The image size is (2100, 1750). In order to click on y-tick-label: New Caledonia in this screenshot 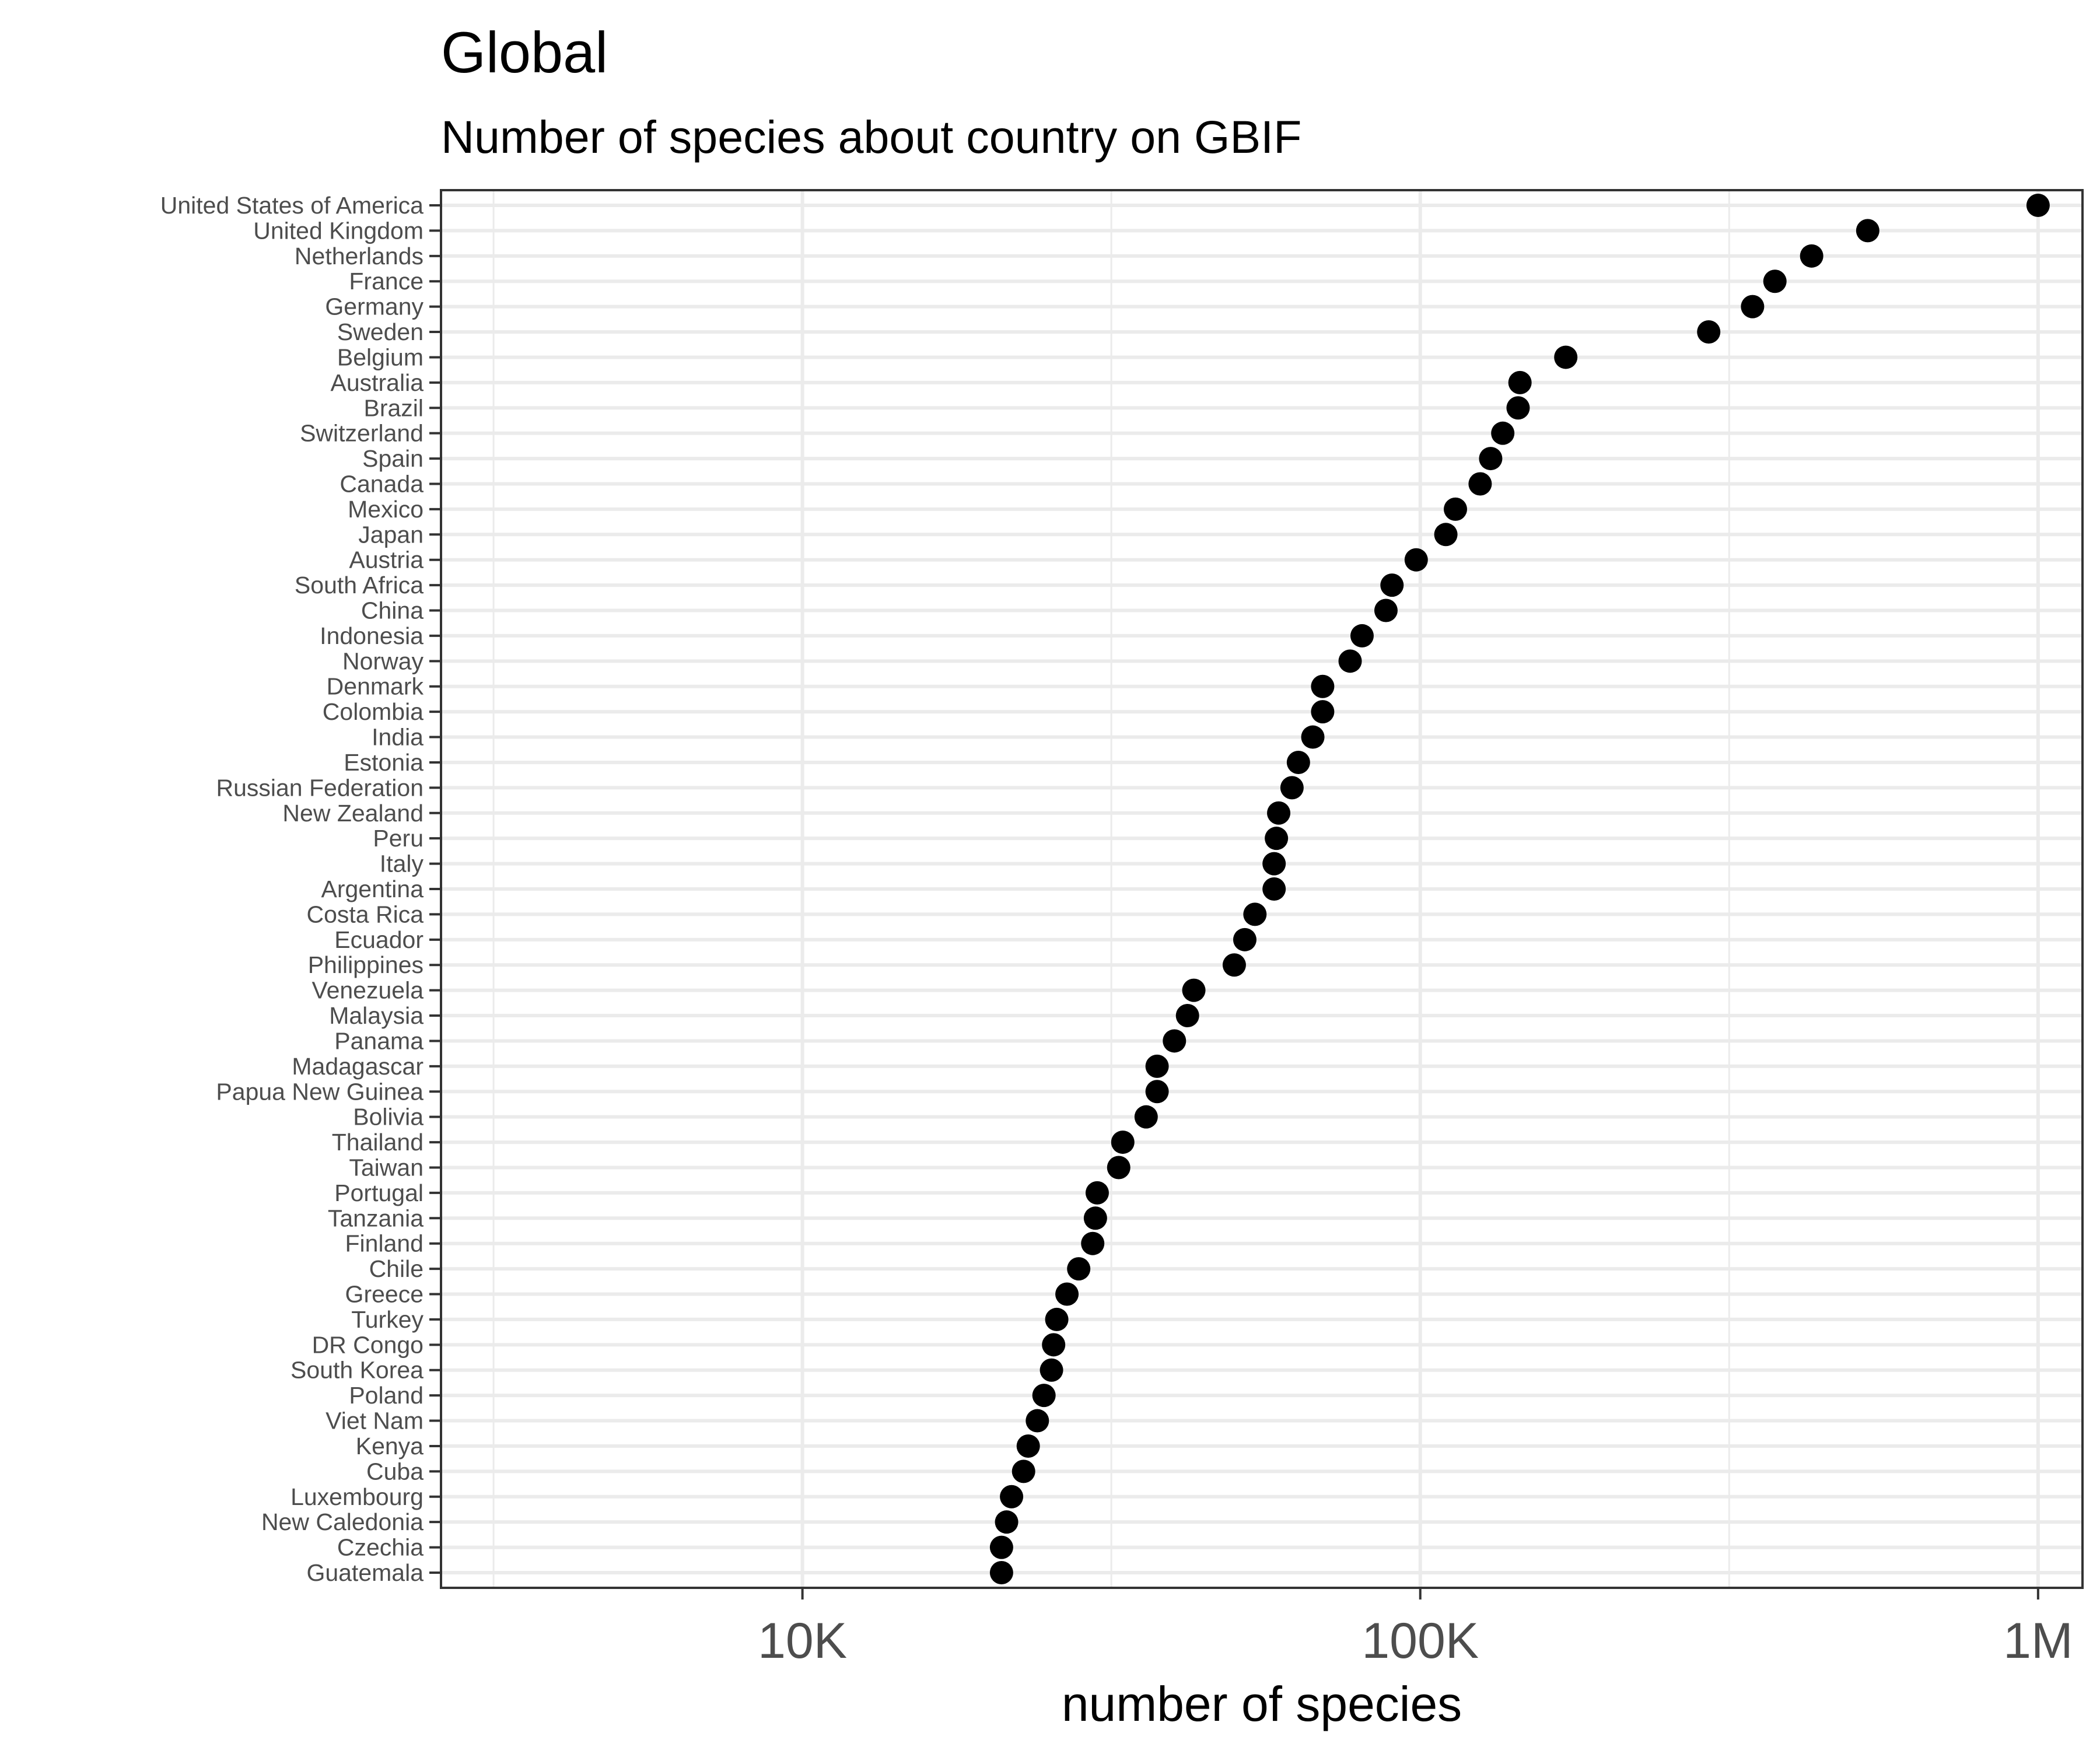, I will do `click(342, 1521)`.